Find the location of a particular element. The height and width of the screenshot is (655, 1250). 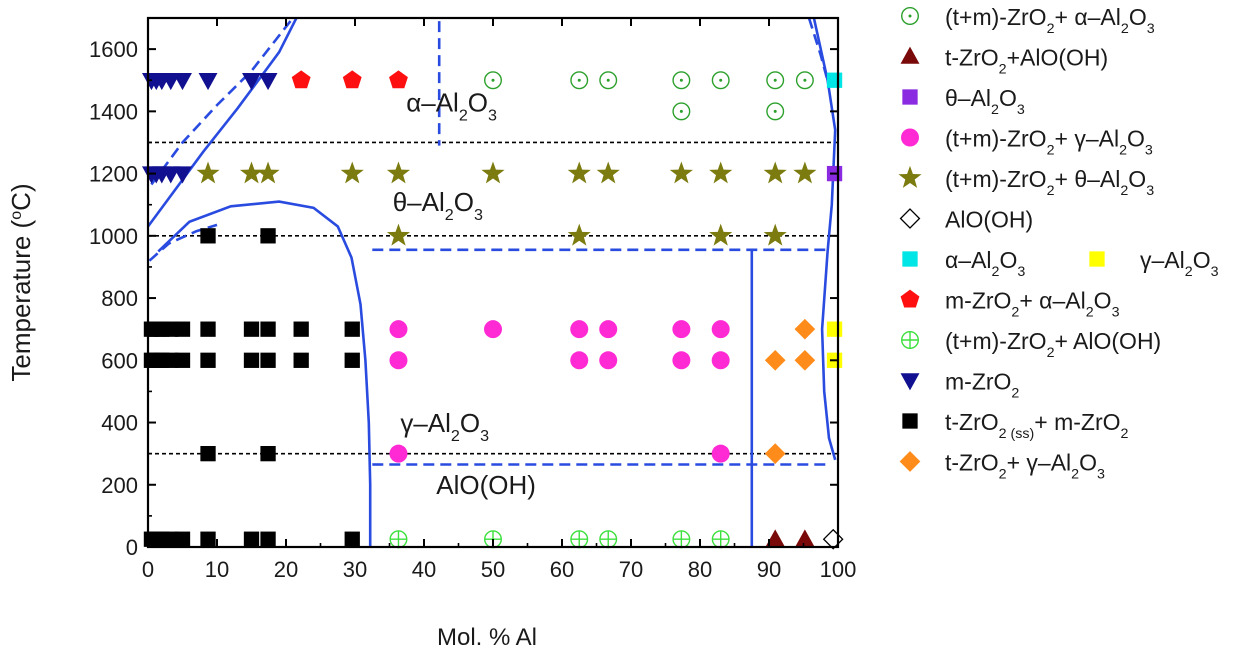

legend-entry: α–Al2O3 is located at coordinates (963, 263).